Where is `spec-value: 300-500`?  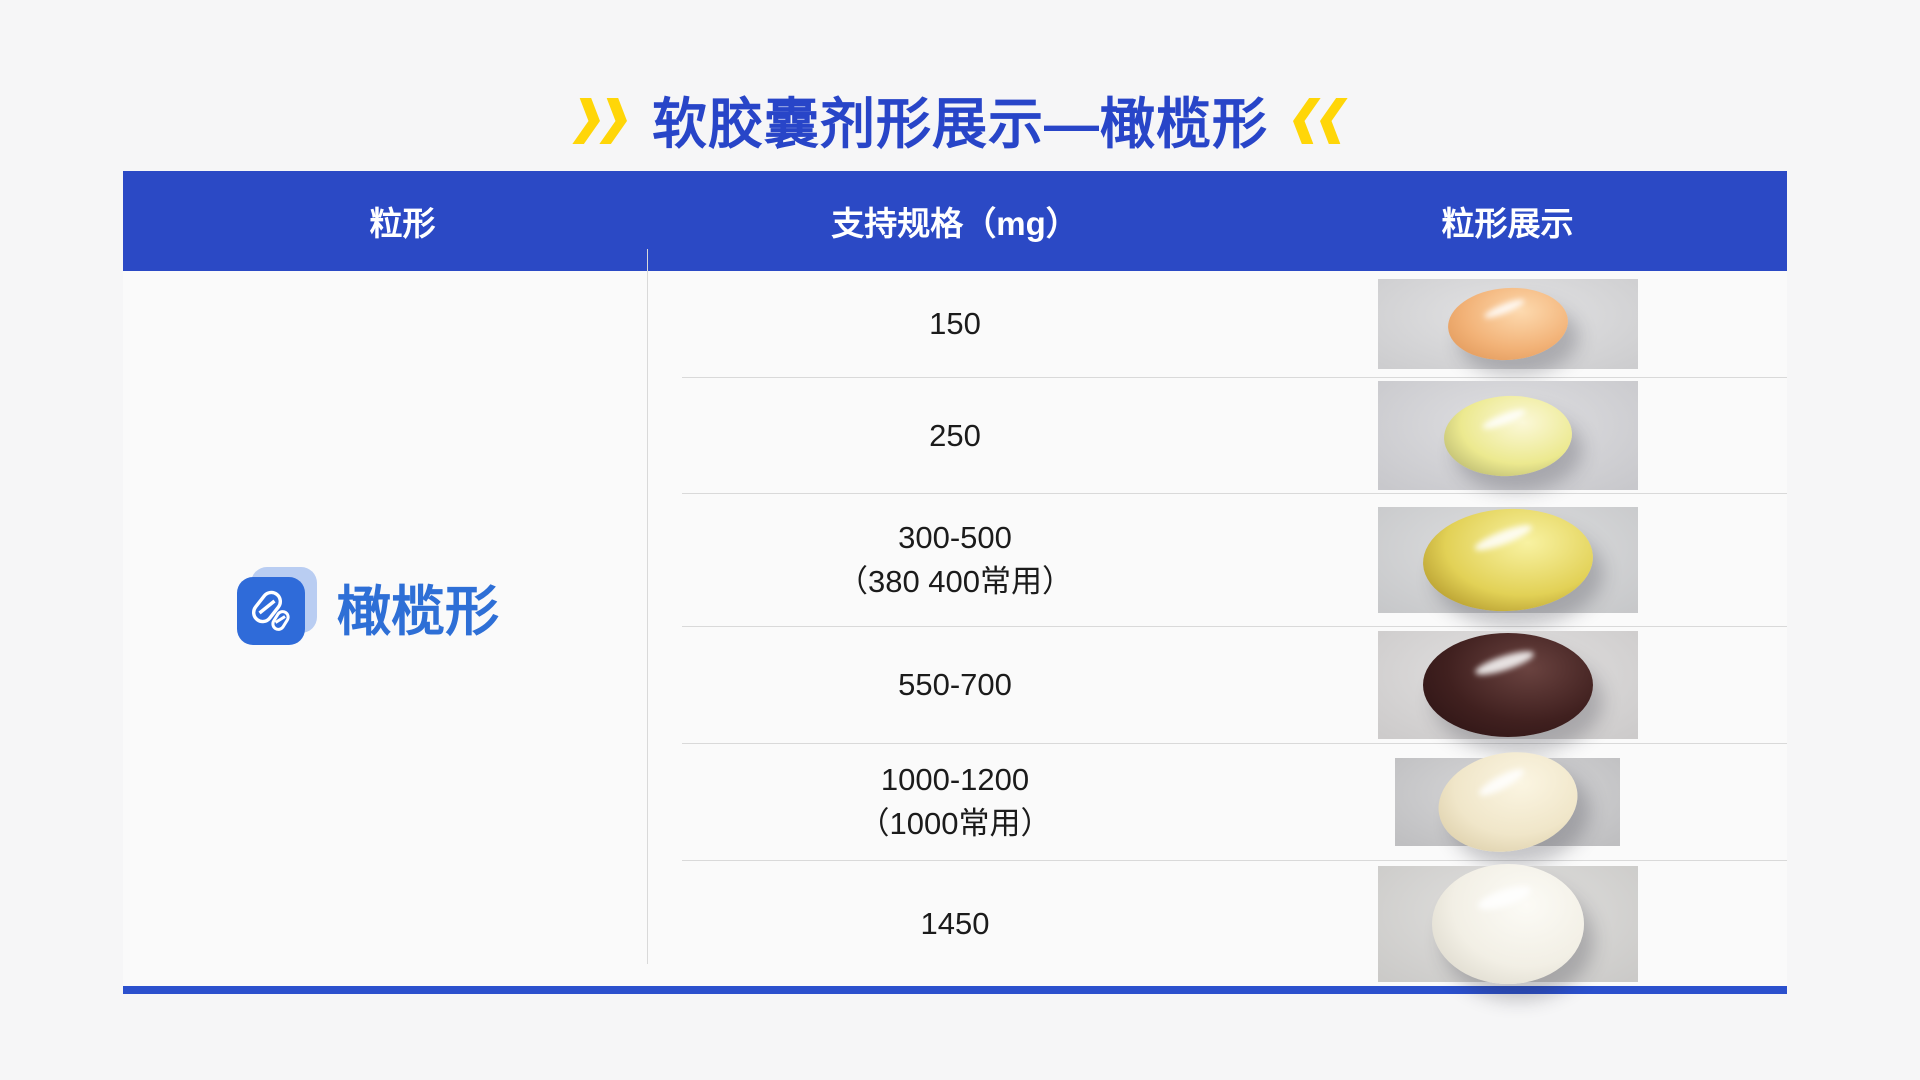
spec-value: 300-500 is located at coordinates (955, 537).